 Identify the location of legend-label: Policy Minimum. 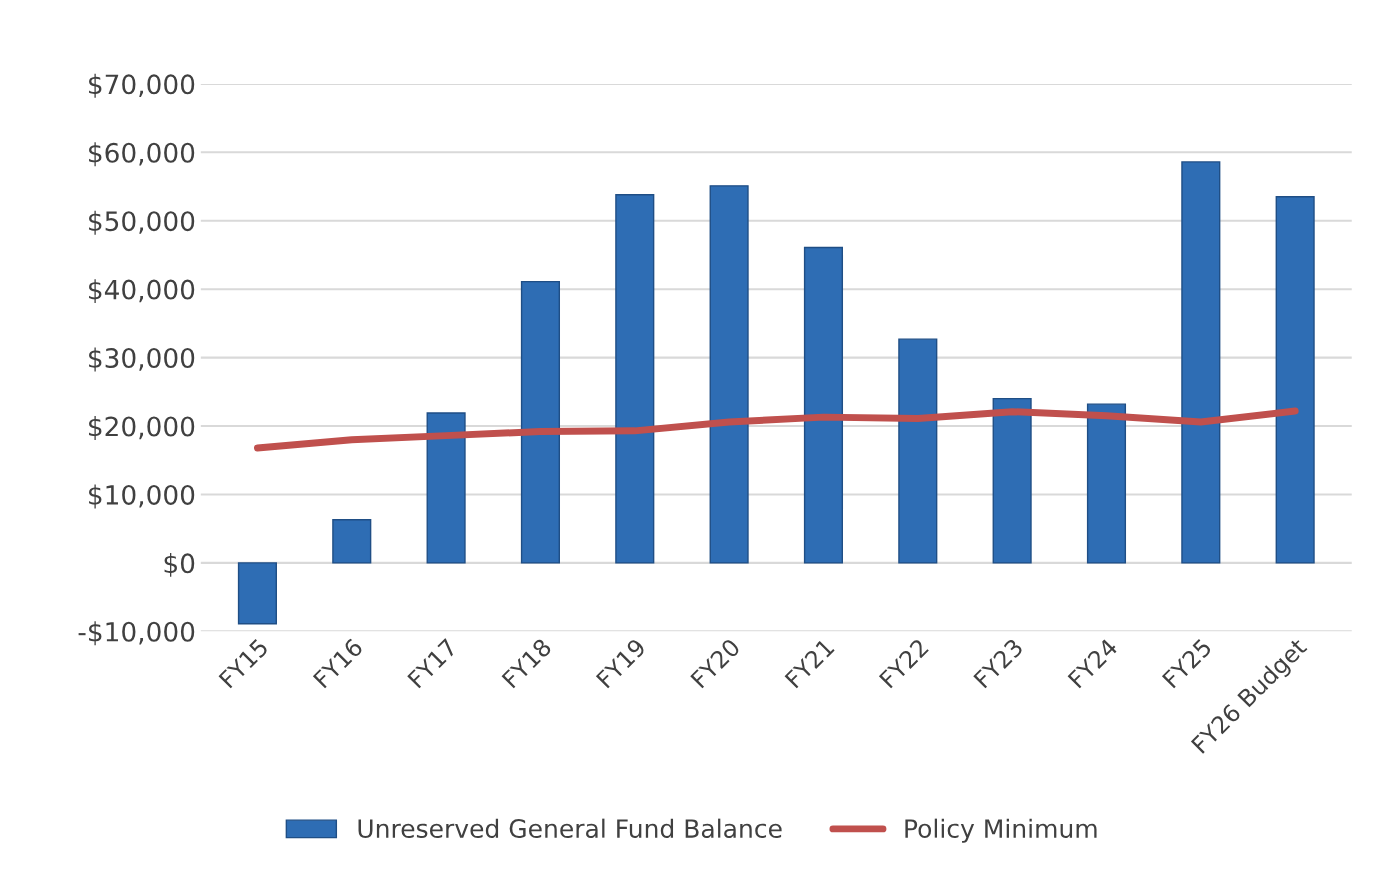
(1001, 830).